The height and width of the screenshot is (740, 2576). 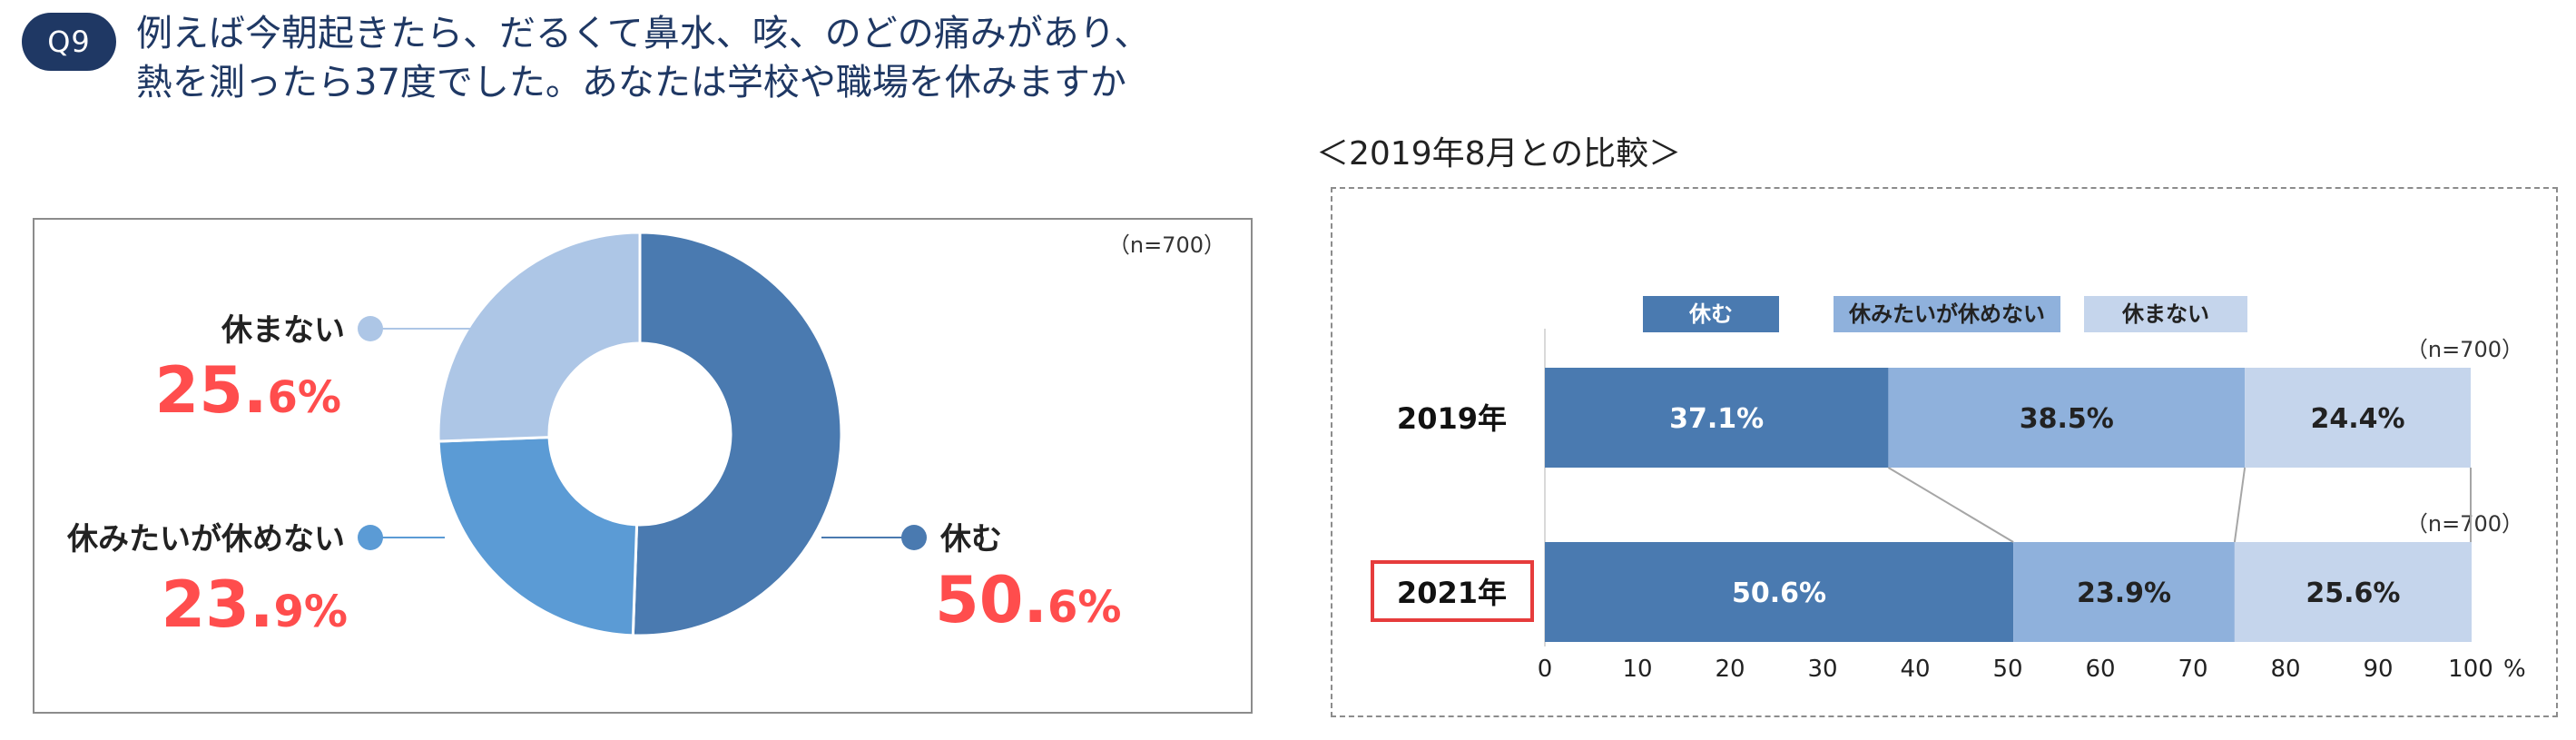 What do you see at coordinates (1730, 669) in the screenshot?
I see `x-tick-label: 20` at bounding box center [1730, 669].